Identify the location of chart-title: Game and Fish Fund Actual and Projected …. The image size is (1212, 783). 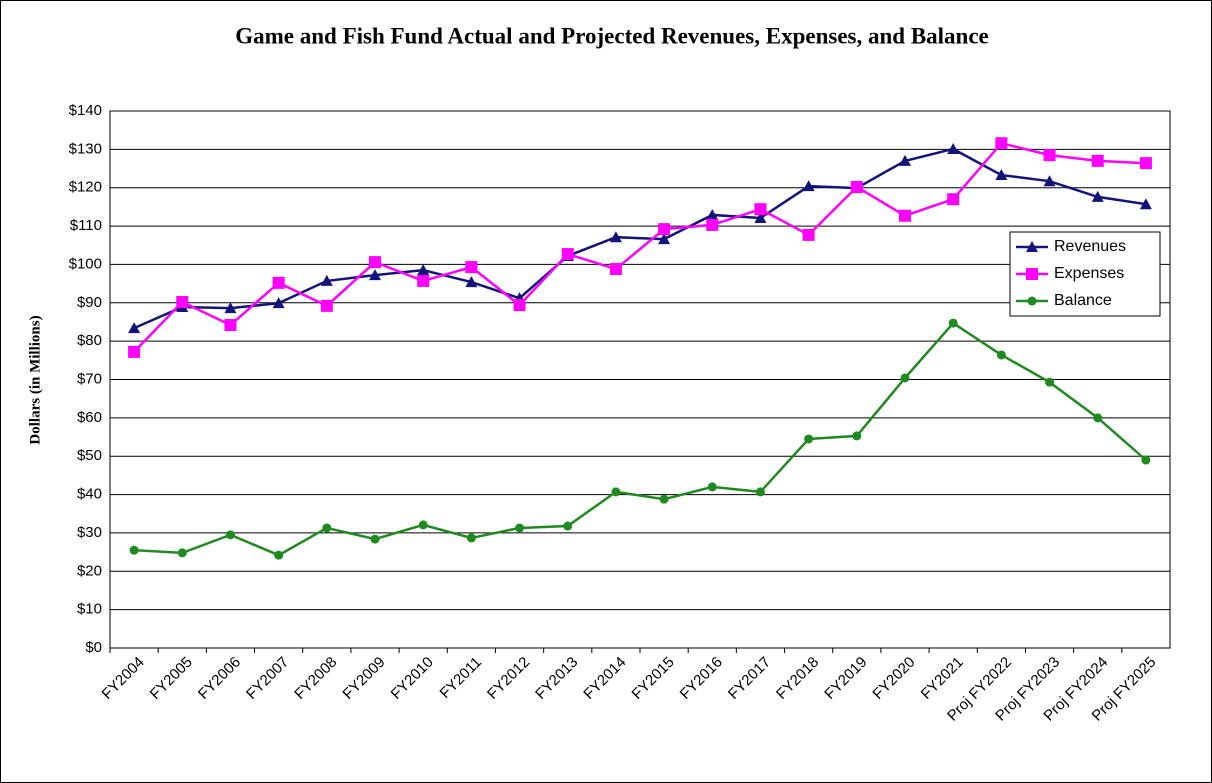
(612, 35).